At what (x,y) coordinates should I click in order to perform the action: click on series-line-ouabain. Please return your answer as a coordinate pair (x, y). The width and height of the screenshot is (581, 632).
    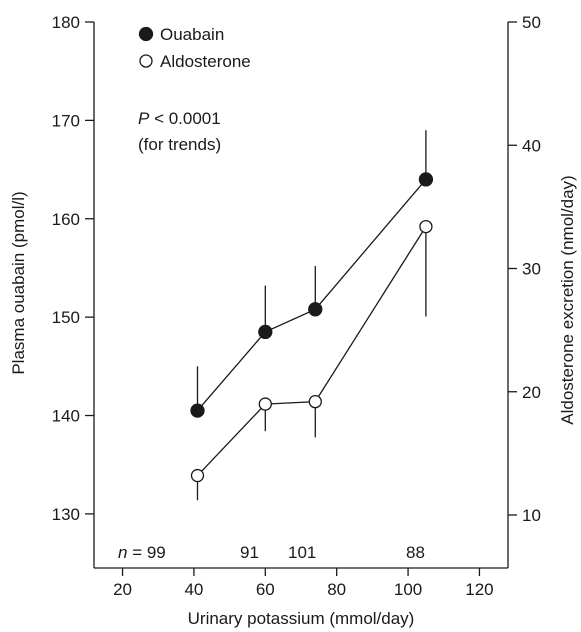
    Looking at the image, I should click on (312, 295).